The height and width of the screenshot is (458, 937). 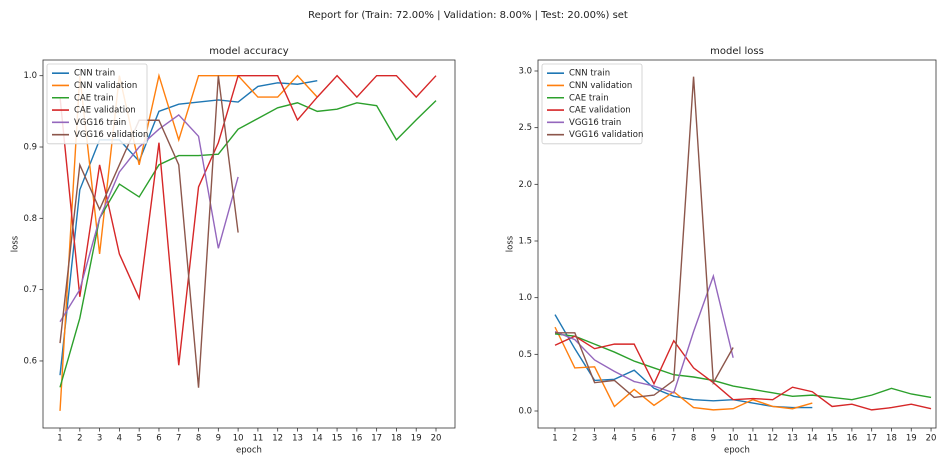 What do you see at coordinates (30, 148) in the screenshot?
I see `y-tick-label: 0.9` at bounding box center [30, 148].